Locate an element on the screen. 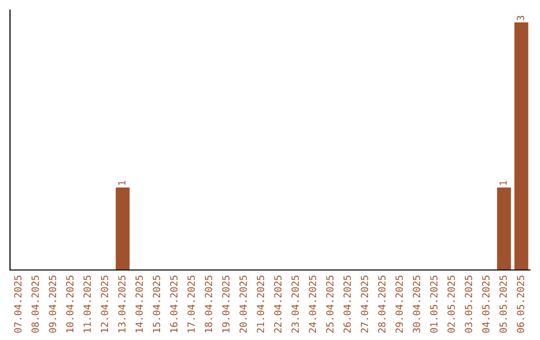 Image resolution: width=540 pixels, height=340 pixels. x-tick-label: 26.04.2025 is located at coordinates (347, 304).